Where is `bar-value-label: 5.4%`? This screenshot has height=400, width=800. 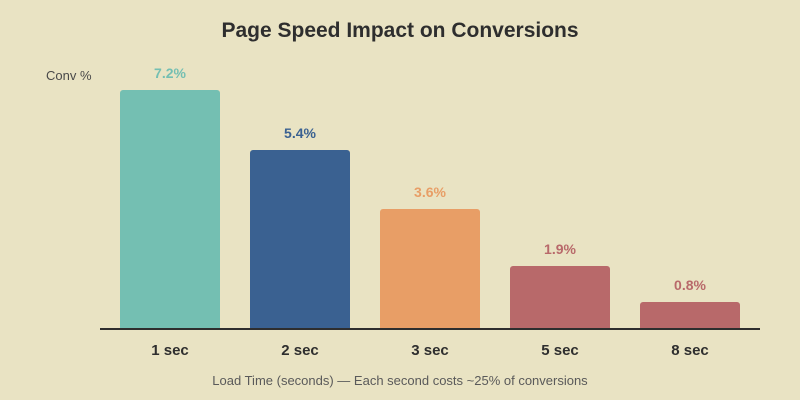
bar-value-label: 5.4% is located at coordinates (300, 133).